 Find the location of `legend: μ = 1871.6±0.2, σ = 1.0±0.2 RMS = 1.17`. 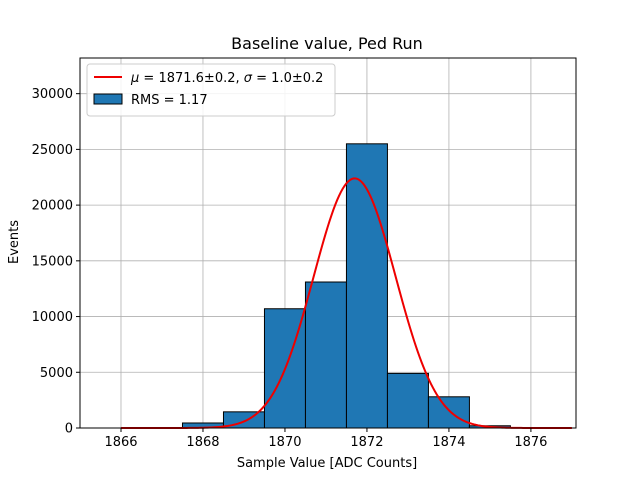

legend: μ = 1871.6±0.2, σ = 1.0±0.2 RMS = 1.17 is located at coordinates (211, 90).